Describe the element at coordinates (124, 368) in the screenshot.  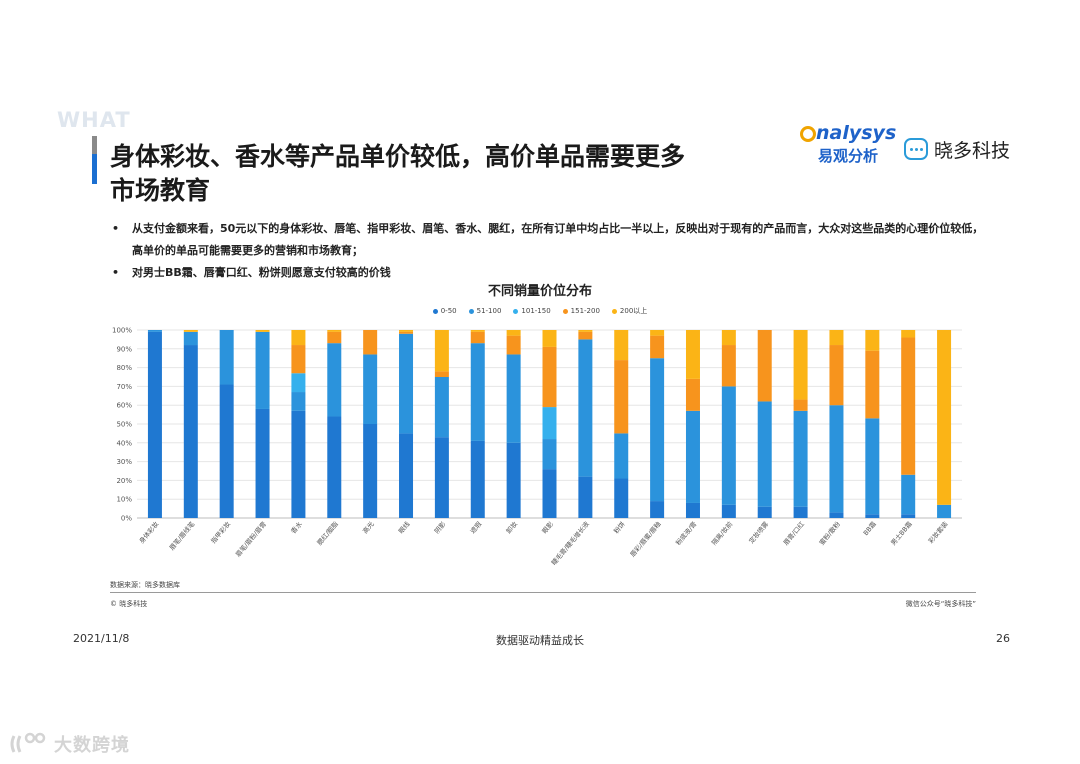
I see `y-tick-label: 80%` at that location.